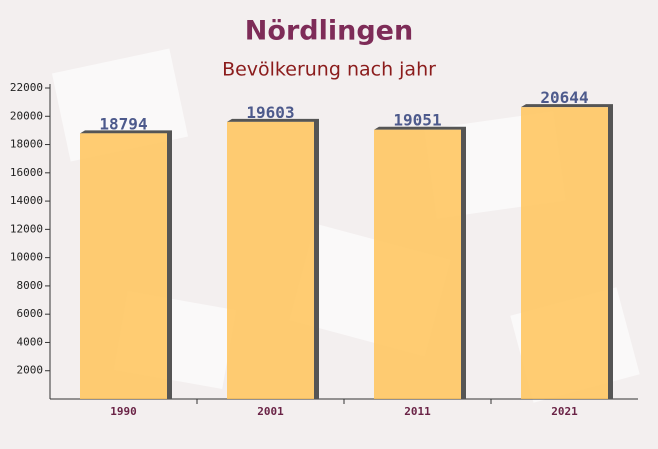  Describe the element at coordinates (329, 31) in the screenshot. I see `chart-title: Nördlingen` at that location.